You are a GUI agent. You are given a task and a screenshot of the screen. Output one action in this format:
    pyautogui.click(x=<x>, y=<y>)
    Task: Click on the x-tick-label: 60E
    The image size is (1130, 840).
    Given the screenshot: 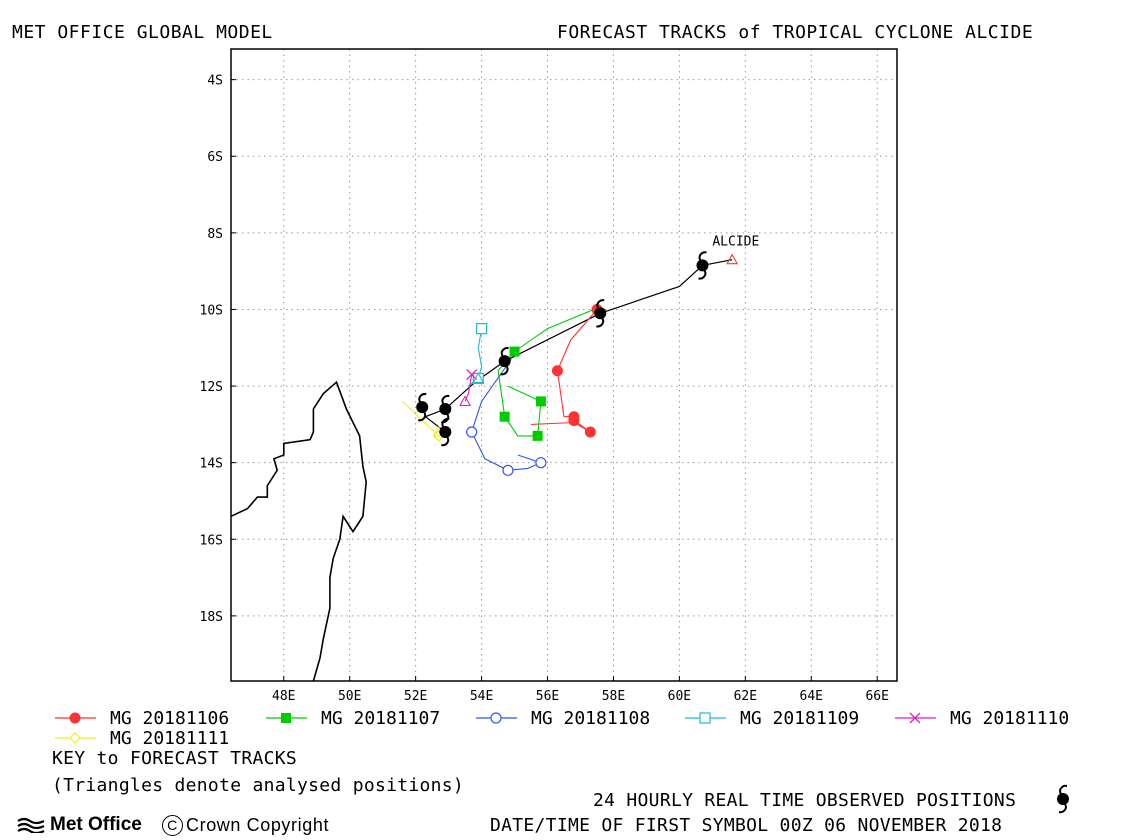 What is the action you would take?
    pyautogui.click(x=679, y=696)
    